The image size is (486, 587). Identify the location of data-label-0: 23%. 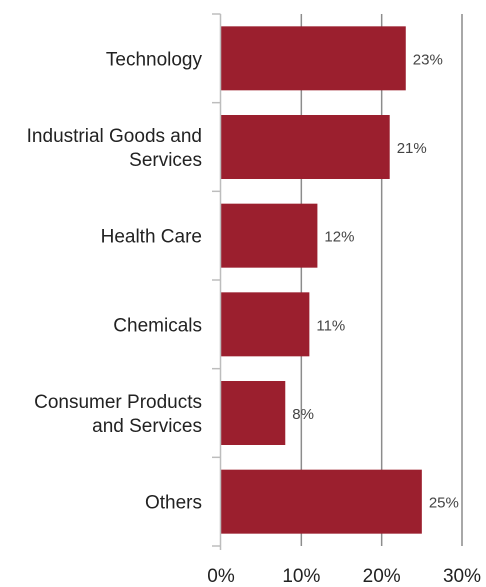
(428, 59).